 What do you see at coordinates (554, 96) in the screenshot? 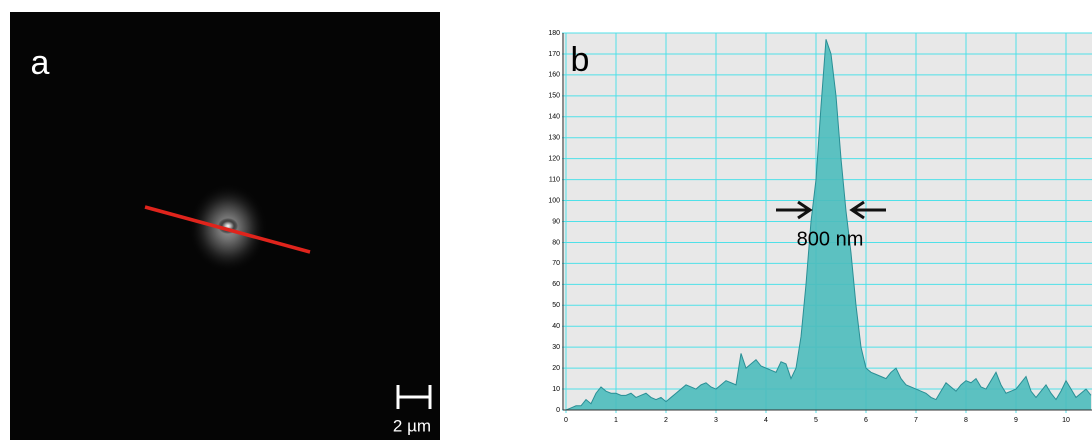
I see `y-tick-label: 150` at bounding box center [554, 96].